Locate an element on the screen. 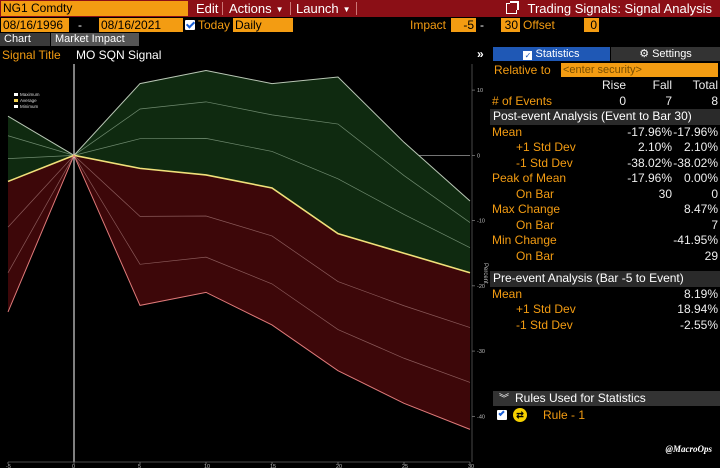  offset-label: Offset is located at coordinates (539, 25).